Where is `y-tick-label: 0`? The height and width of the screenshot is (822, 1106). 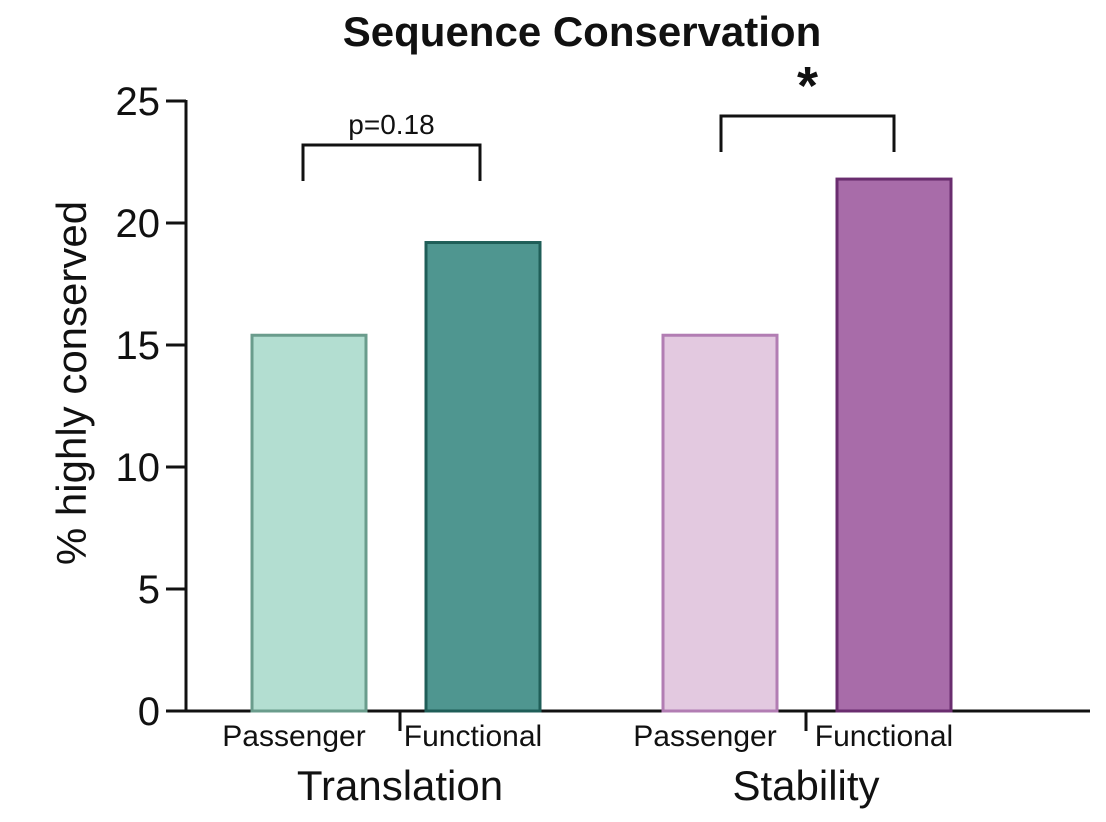 y-tick-label: 0 is located at coordinates (149, 712).